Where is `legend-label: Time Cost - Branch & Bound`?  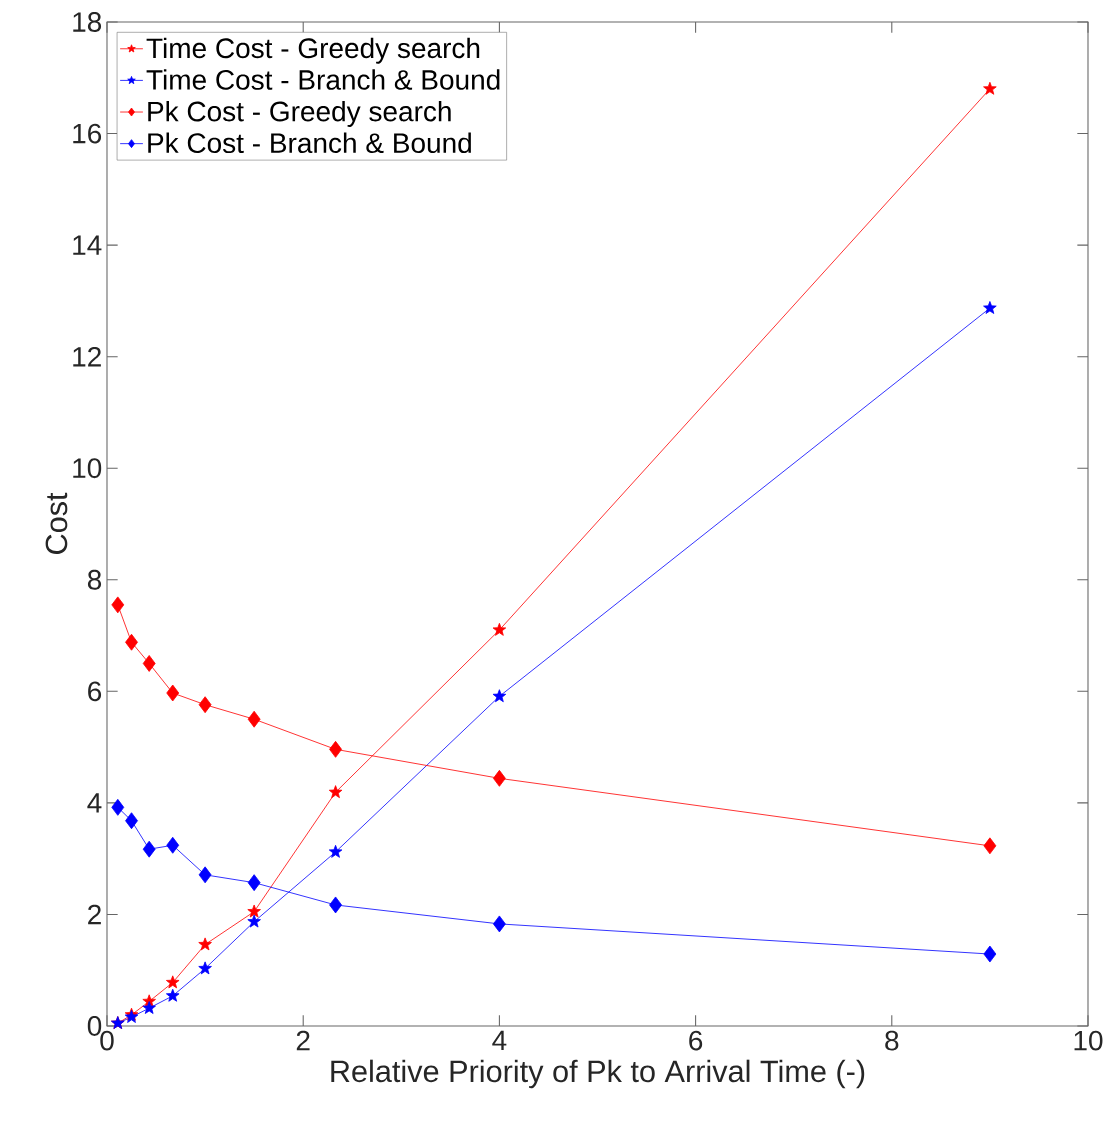
legend-label: Time Cost - Branch & Bound is located at coordinates (323, 79).